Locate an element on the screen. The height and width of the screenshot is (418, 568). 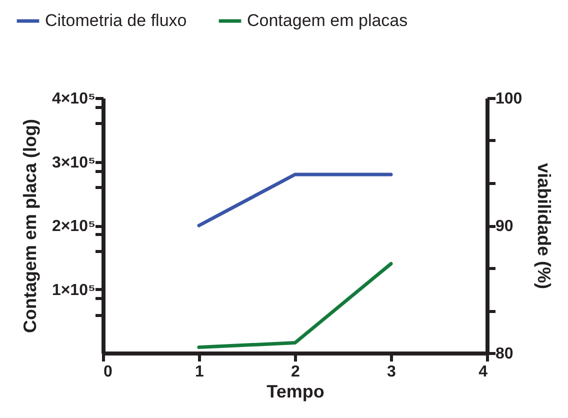
y-tick-label: 3×10⁵ is located at coordinates (74, 163).